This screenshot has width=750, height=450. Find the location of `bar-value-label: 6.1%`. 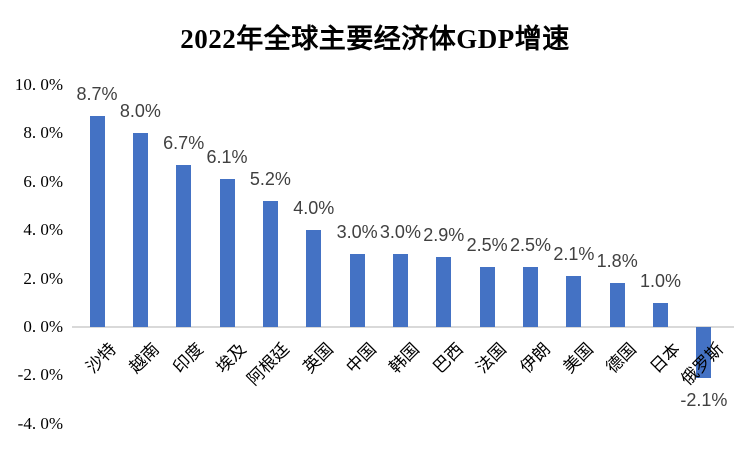

bar-value-label: 6.1% is located at coordinates (227, 157).